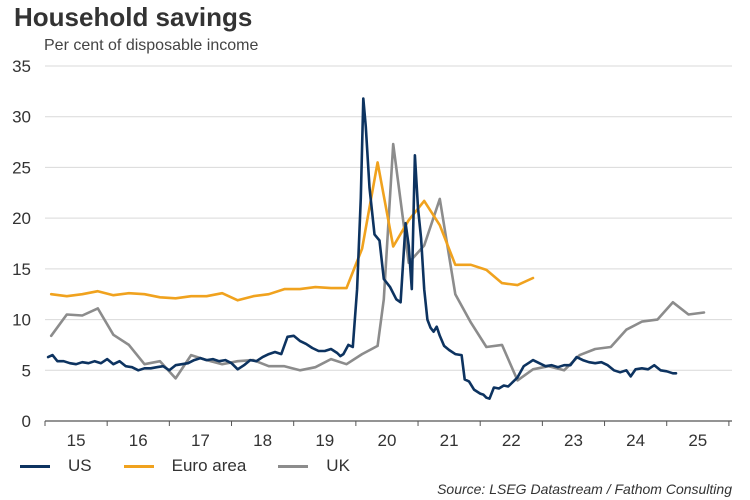 This screenshot has width=750, height=500. What do you see at coordinates (21, 218) in the screenshot?
I see `y-tick-label: 20` at bounding box center [21, 218].